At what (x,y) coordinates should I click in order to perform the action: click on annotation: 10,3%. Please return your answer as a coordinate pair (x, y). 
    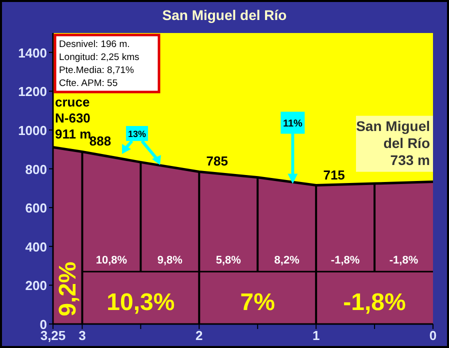
    Looking at the image, I should click on (140, 302).